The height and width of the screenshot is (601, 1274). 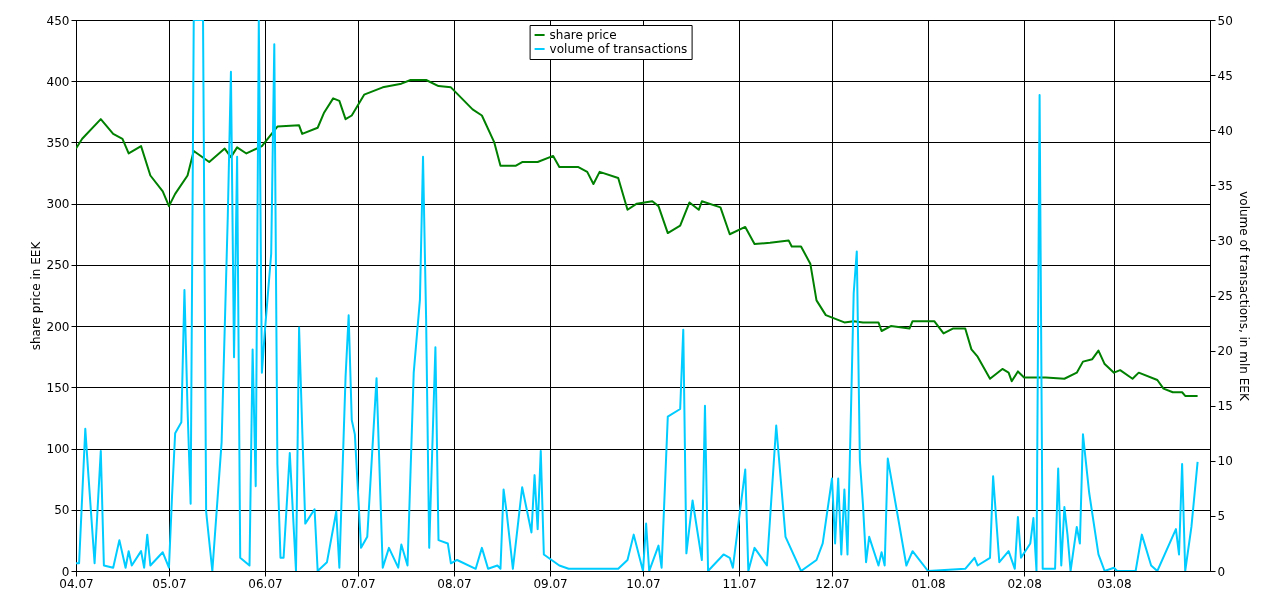 What do you see at coordinates (583, 35) in the screenshot?
I see `legend-label: share price` at bounding box center [583, 35].